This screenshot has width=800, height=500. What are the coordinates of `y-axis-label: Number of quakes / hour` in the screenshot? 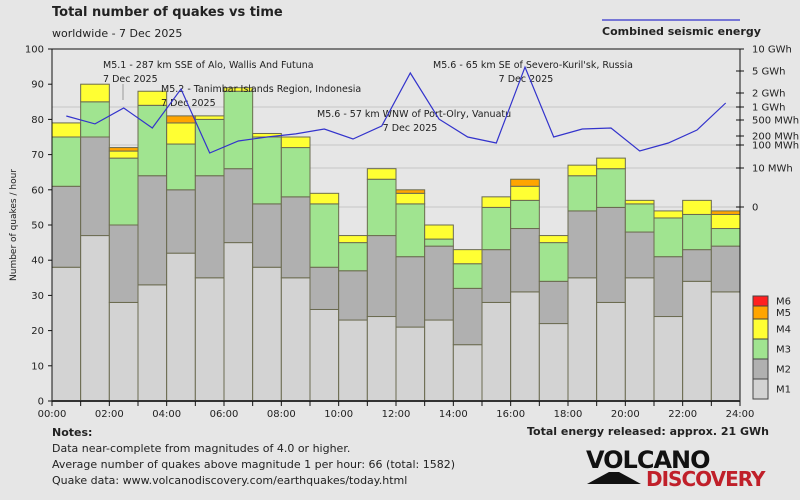 It's located at (14, 225).